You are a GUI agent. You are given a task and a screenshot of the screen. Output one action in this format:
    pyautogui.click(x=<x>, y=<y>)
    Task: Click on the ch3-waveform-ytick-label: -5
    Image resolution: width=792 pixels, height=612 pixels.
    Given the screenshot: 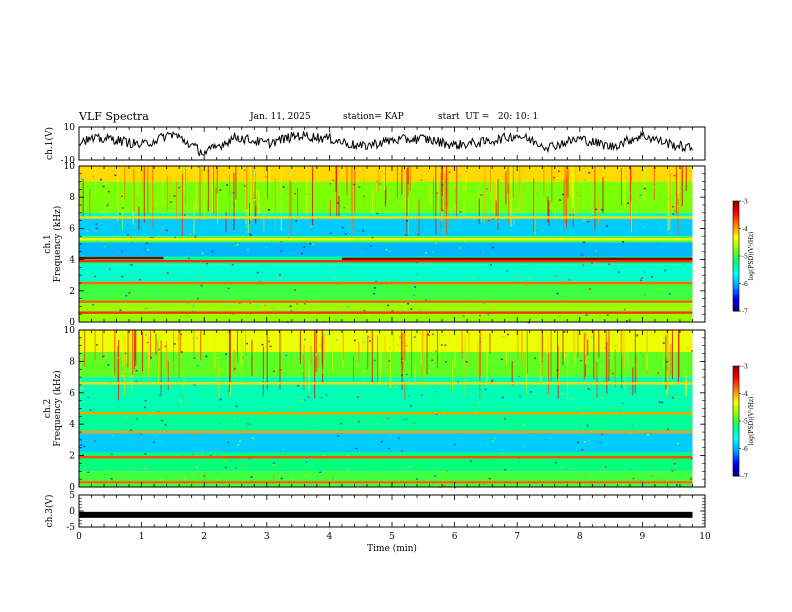 What is the action you would take?
    pyautogui.click(x=70, y=528)
    